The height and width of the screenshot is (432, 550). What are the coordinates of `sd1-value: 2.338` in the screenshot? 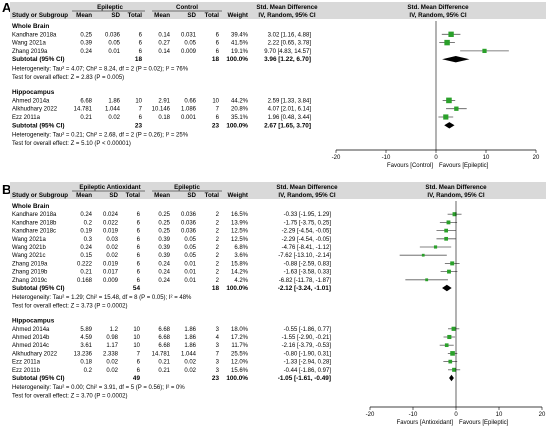 It's located at (111, 354).